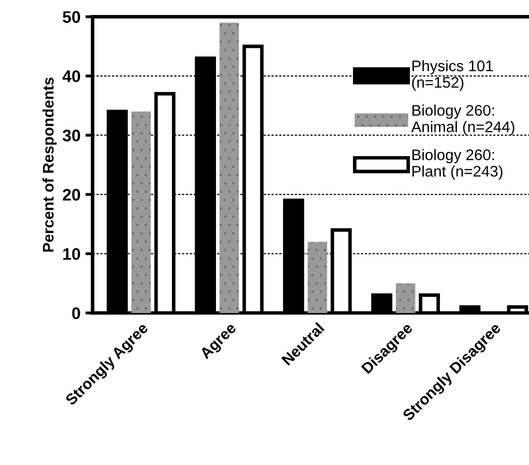 This screenshot has height=465, width=529. Describe the element at coordinates (71, 136) in the screenshot. I see `y-tick-label: 30` at that location.